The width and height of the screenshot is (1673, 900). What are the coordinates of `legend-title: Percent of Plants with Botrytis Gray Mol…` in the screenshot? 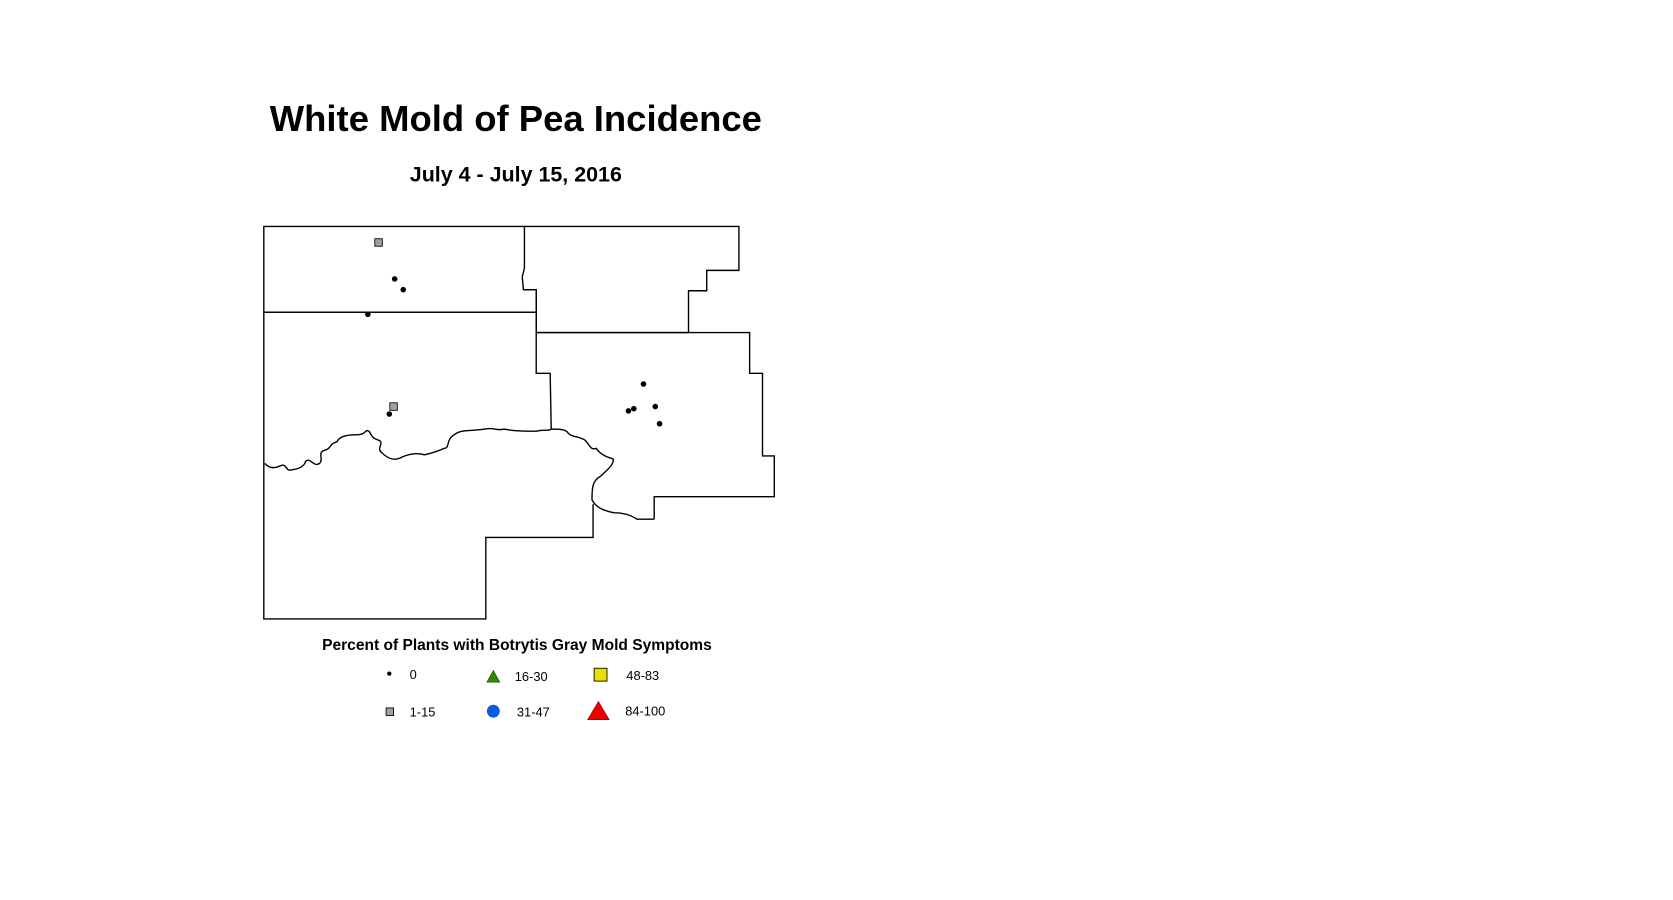 It's located at (517, 645).